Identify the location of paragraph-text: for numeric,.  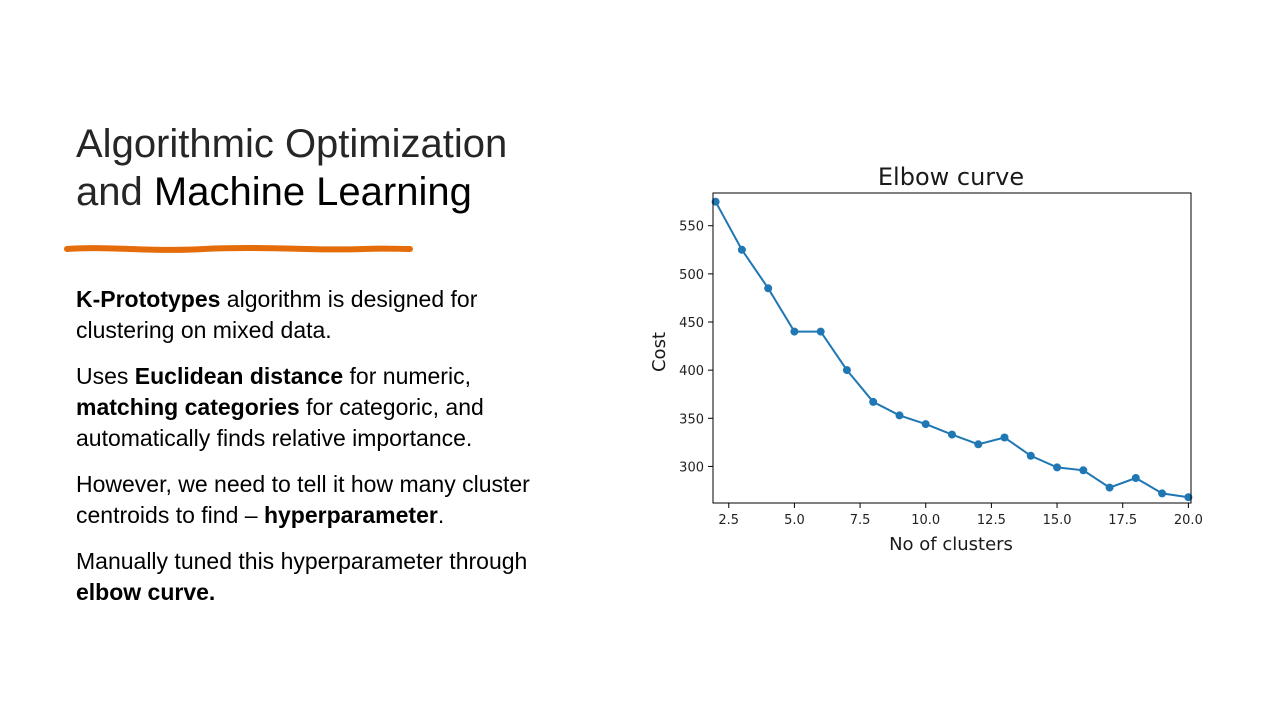
(407, 376).